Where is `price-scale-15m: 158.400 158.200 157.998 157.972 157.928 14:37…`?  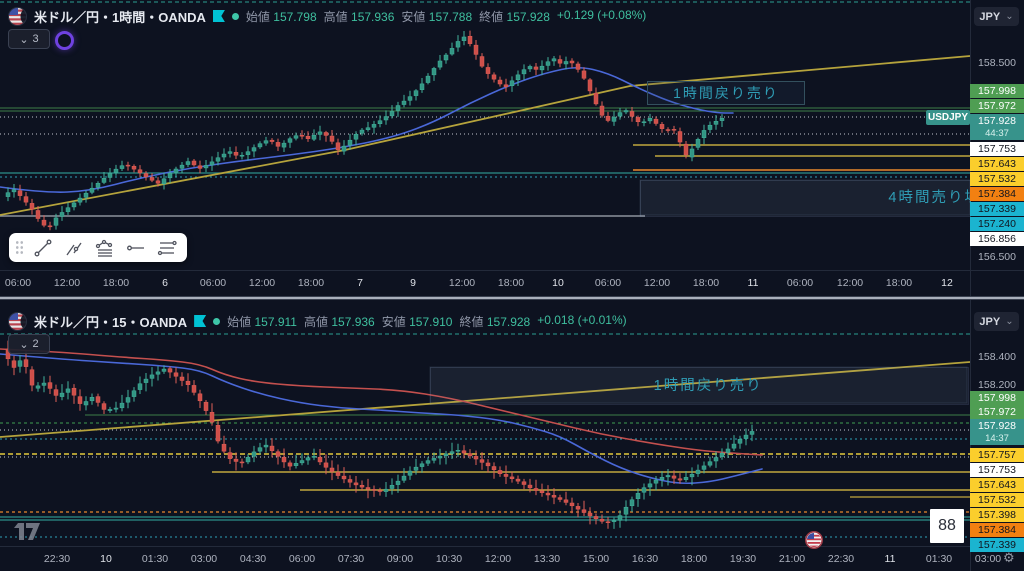 price-scale-15m: 158.400 158.200 157.998 157.972 157.928 14:37… is located at coordinates (997, 427).